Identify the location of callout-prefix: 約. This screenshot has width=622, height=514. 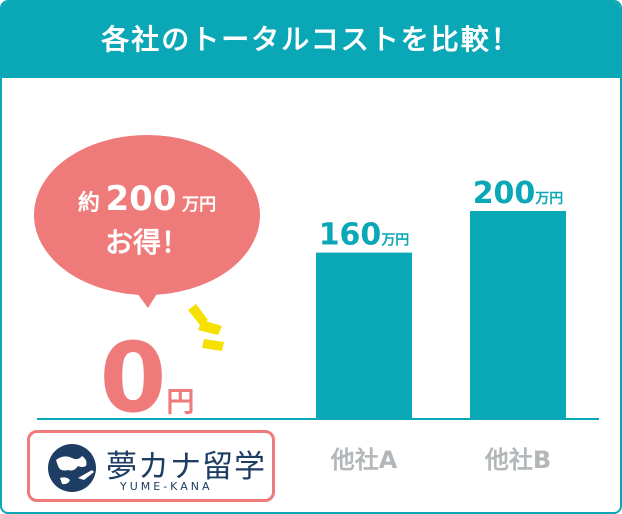
(89, 203).